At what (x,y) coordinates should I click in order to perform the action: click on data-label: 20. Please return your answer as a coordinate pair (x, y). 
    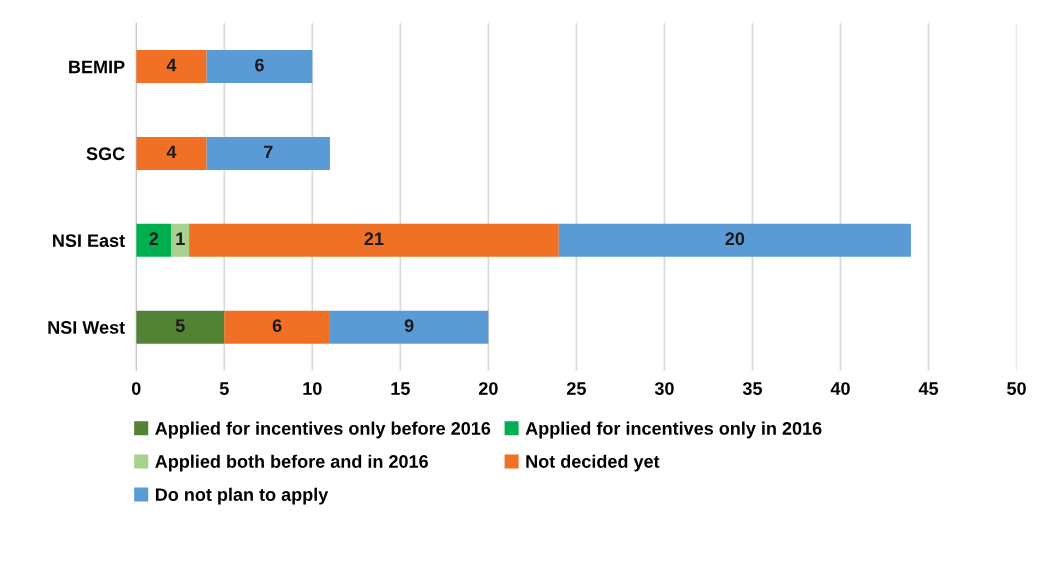
    Looking at the image, I should click on (735, 239).